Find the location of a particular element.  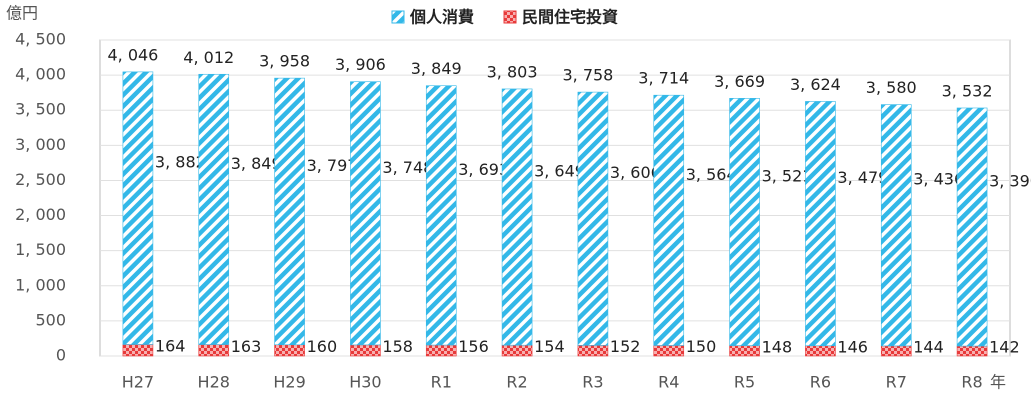

value-label: 3, 521 is located at coordinates (787, 175).